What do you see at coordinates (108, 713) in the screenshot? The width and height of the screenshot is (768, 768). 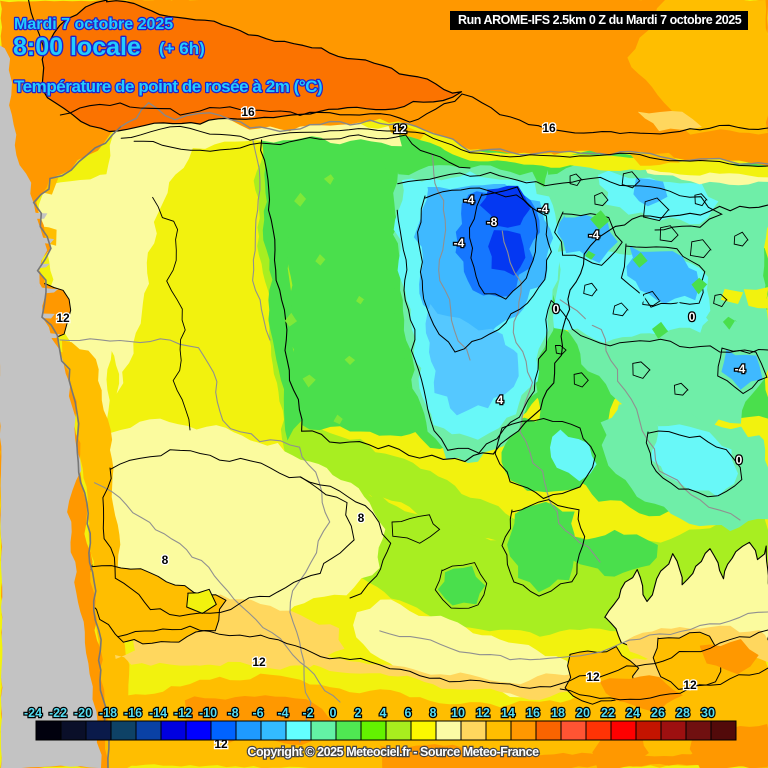 I see `svg-text: -18` at bounding box center [108, 713].